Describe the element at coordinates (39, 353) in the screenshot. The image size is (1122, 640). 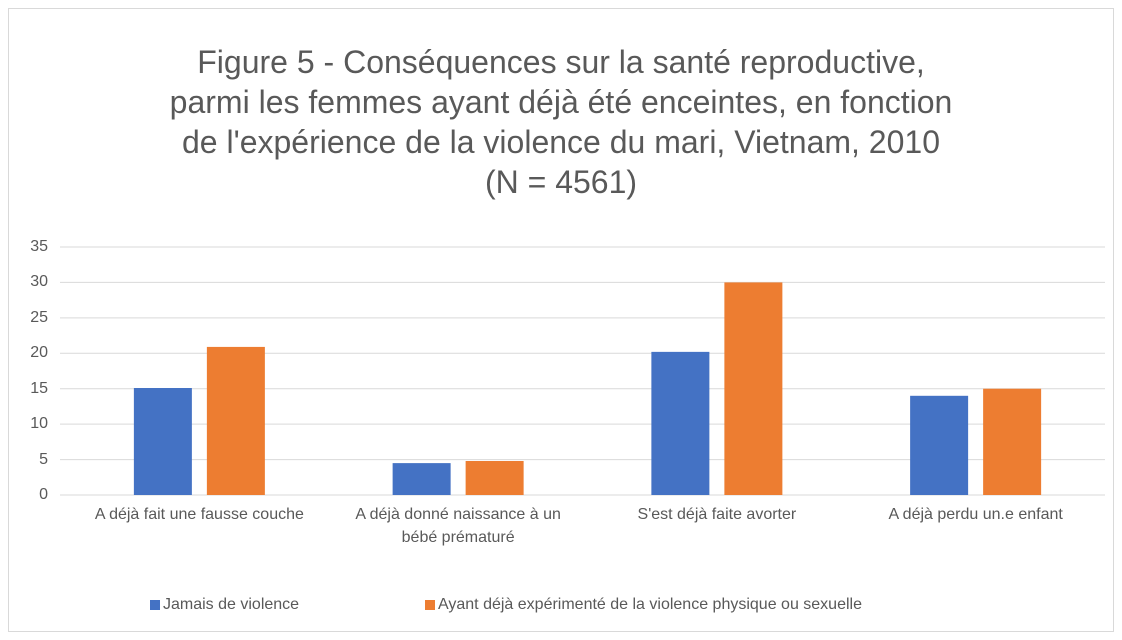
I see `y-tick-label: 20` at that location.